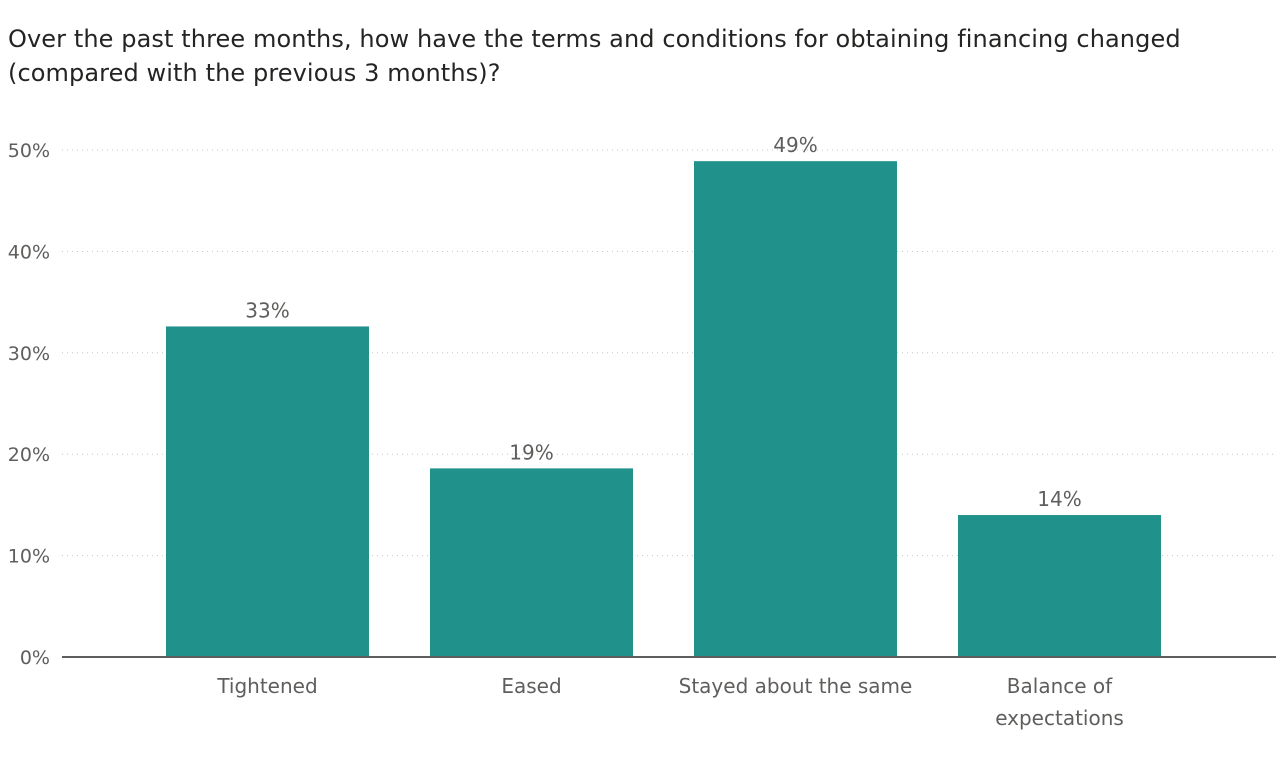  I want to click on x-category-label: Stayed about the same, so click(796, 686).